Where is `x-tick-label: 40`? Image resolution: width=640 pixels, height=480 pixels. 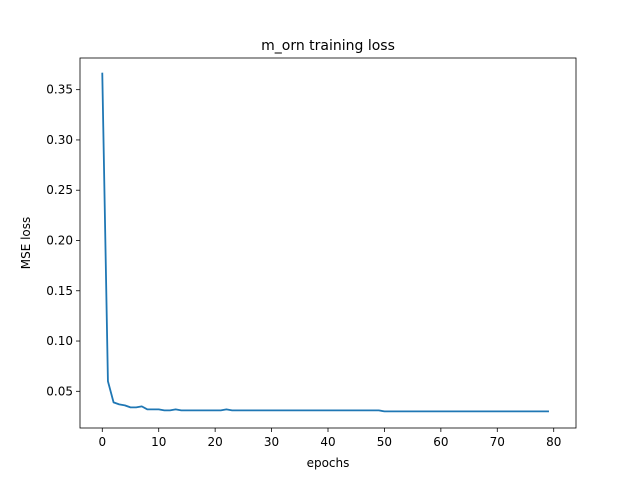
x-tick-label: 40 is located at coordinates (327, 442).